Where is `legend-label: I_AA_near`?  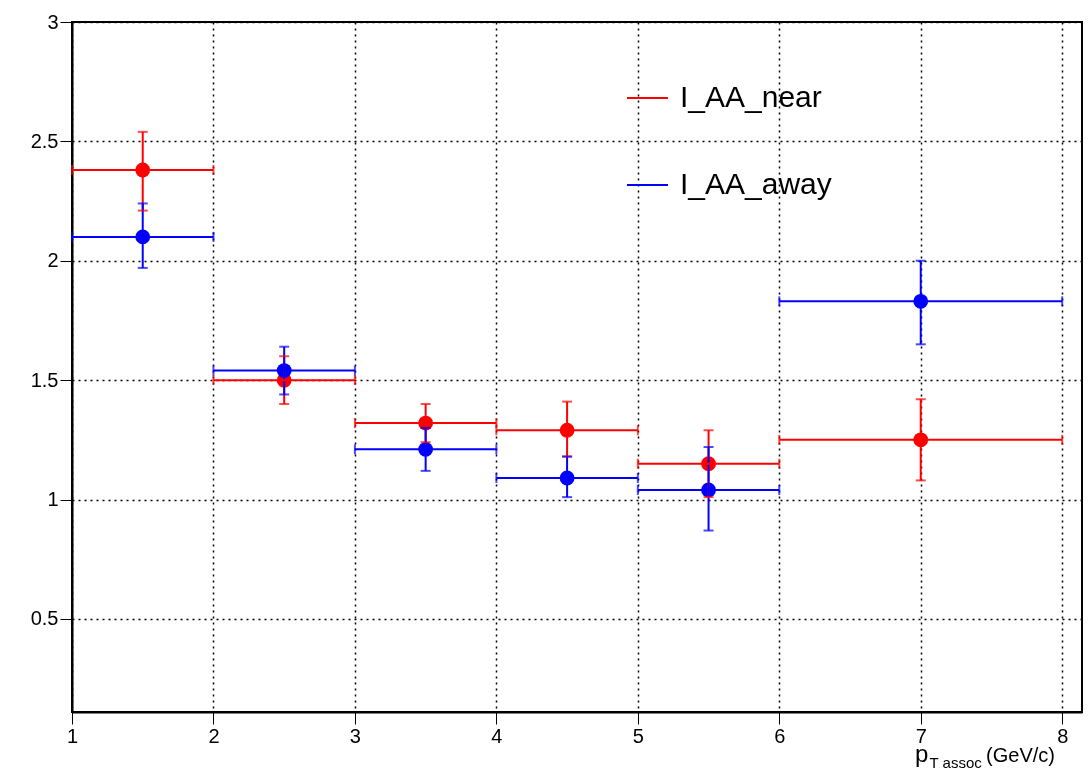 legend-label: I_AA_near is located at coordinates (751, 96).